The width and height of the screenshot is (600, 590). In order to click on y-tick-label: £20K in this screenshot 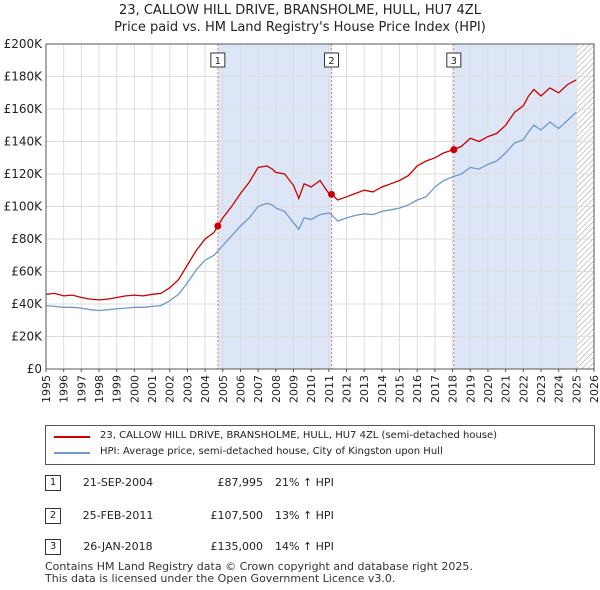, I will do `click(27, 337)`.